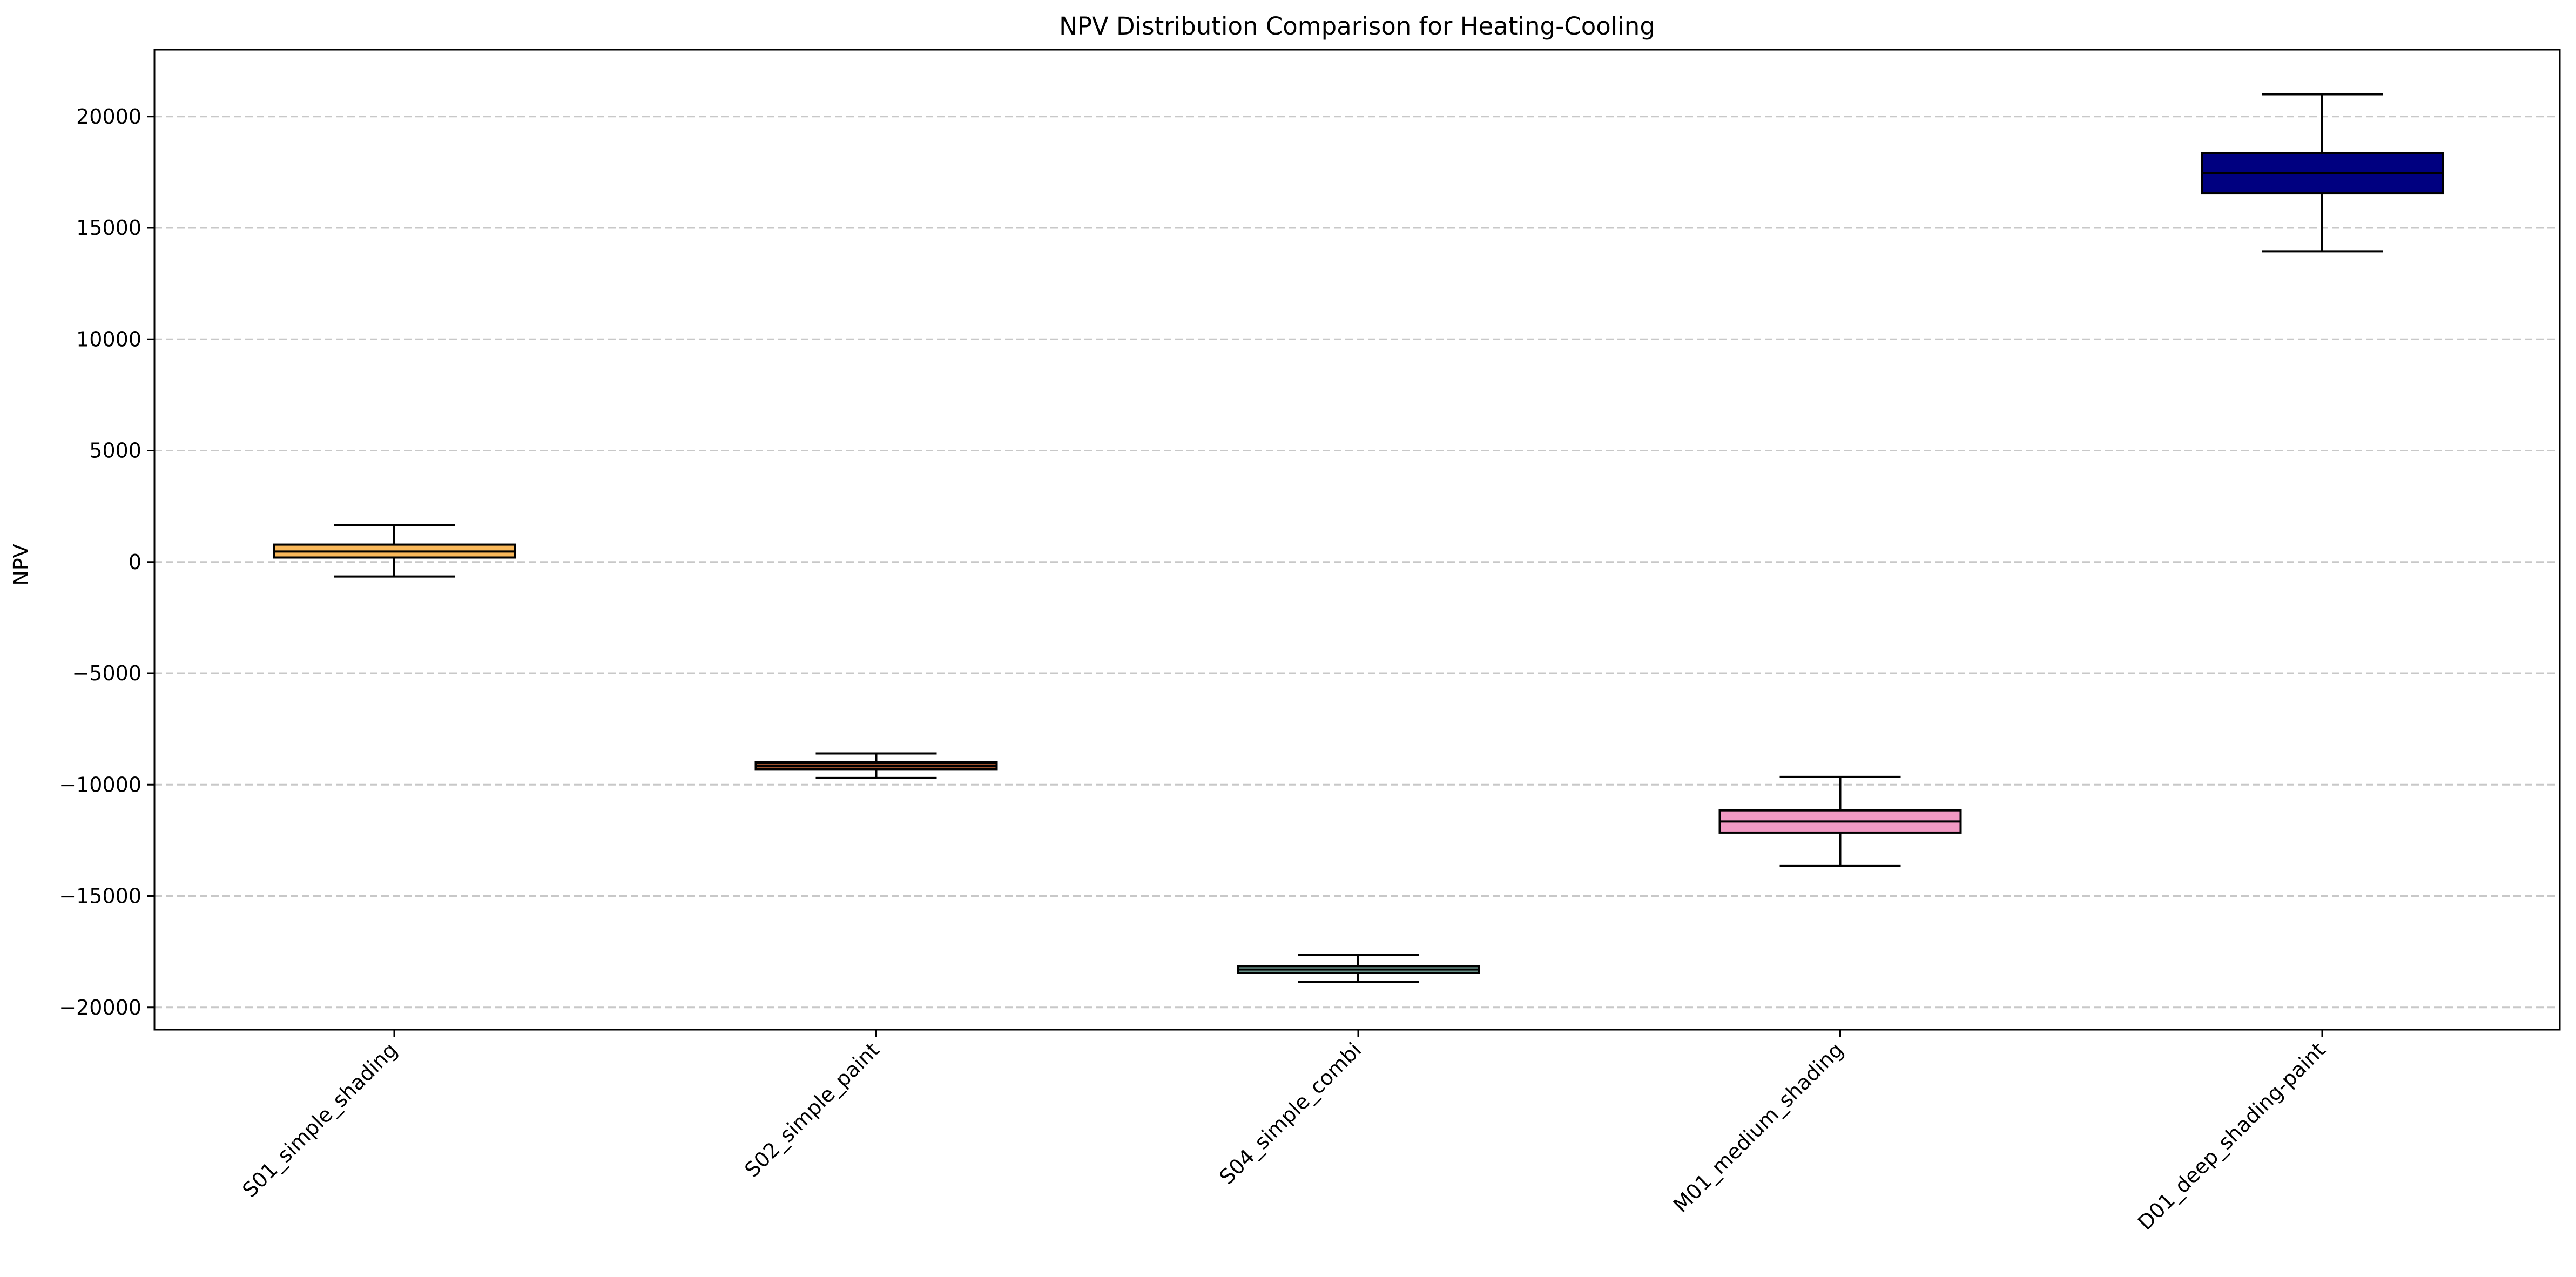  What do you see at coordinates (108, 228) in the screenshot?
I see `y-tick-label: 15000` at bounding box center [108, 228].